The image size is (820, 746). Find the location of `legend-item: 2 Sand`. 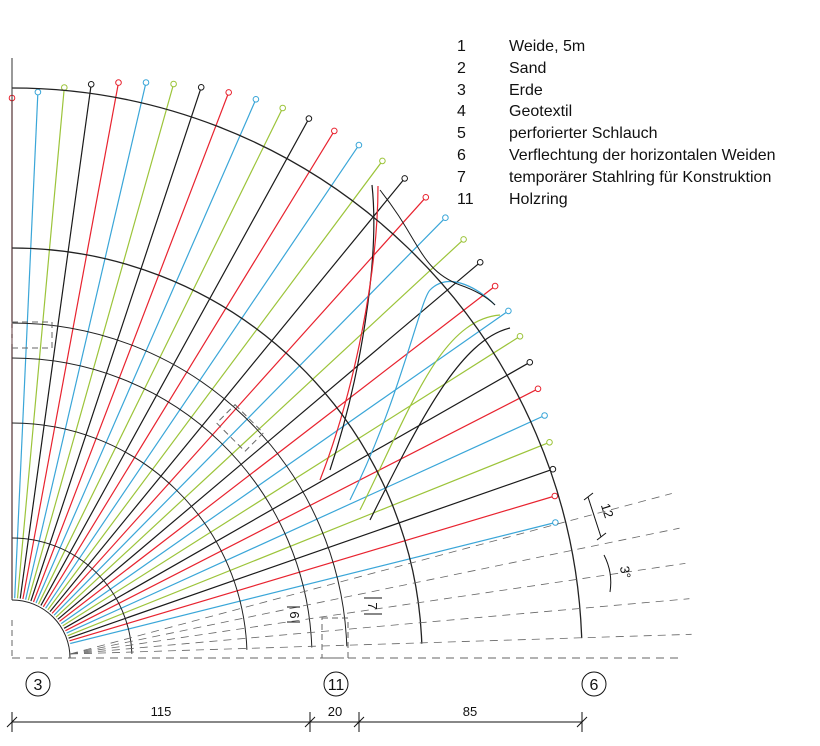

legend-item: 2 Sand is located at coordinates (502, 68).